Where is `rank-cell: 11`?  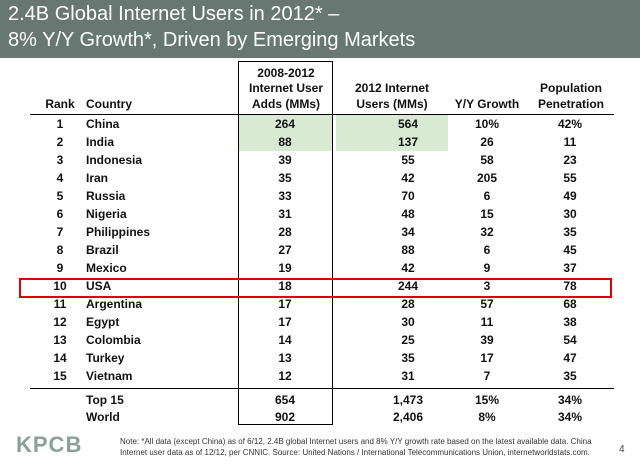
rank-cell: 11 is located at coordinates (60, 304).